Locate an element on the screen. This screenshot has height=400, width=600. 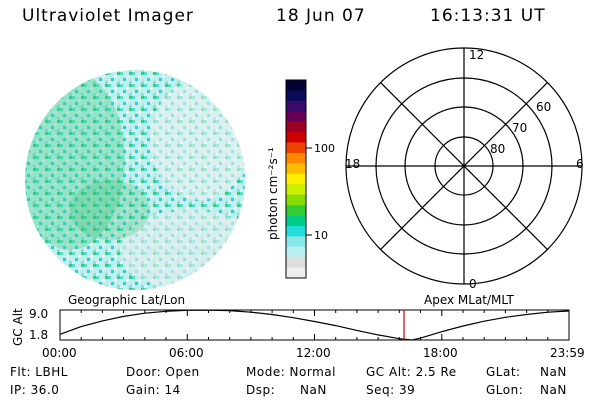
polar-label-top: 12 is located at coordinates (476, 55).